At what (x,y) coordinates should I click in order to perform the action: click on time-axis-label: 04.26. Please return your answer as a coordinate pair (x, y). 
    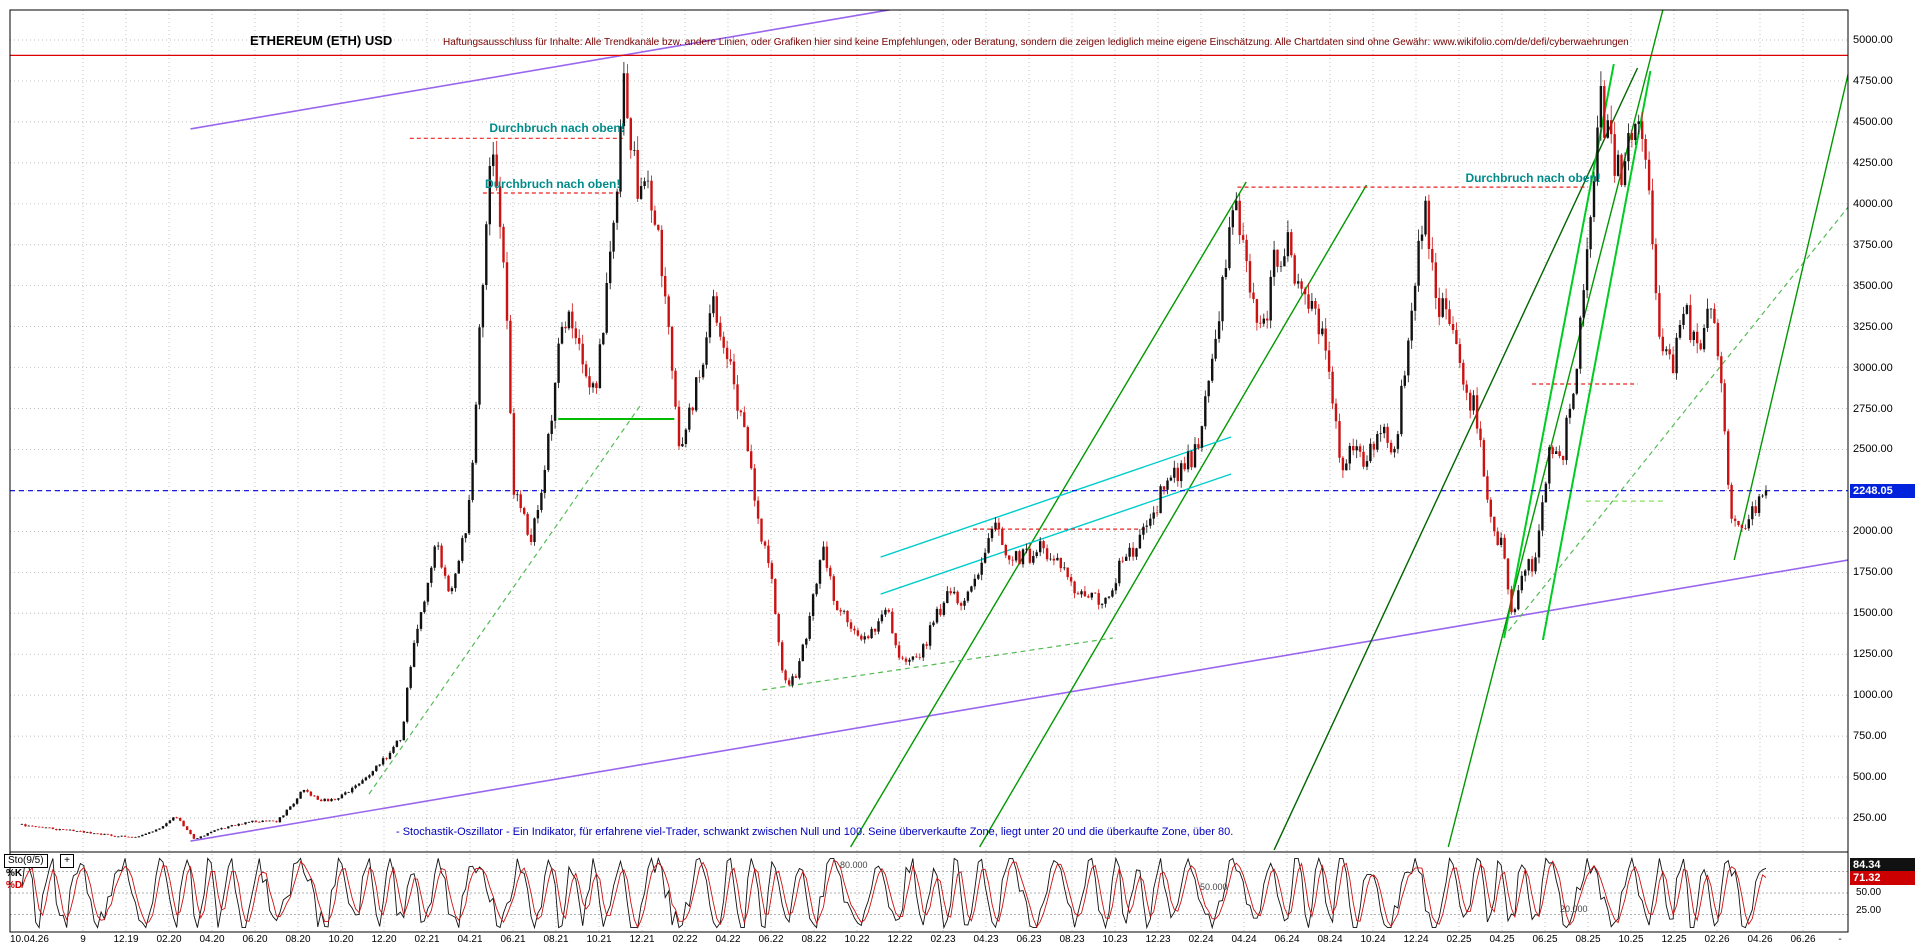
    Looking at the image, I should click on (1760, 939).